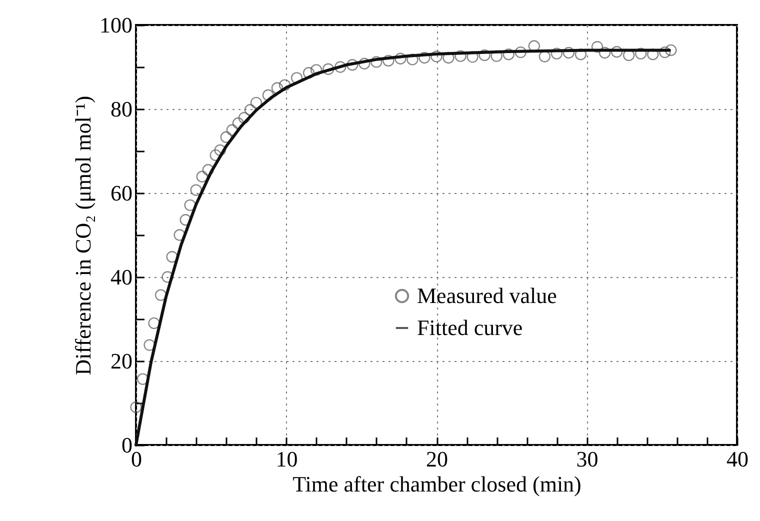  I want to click on y-tick-label: 40, so click(121, 277).